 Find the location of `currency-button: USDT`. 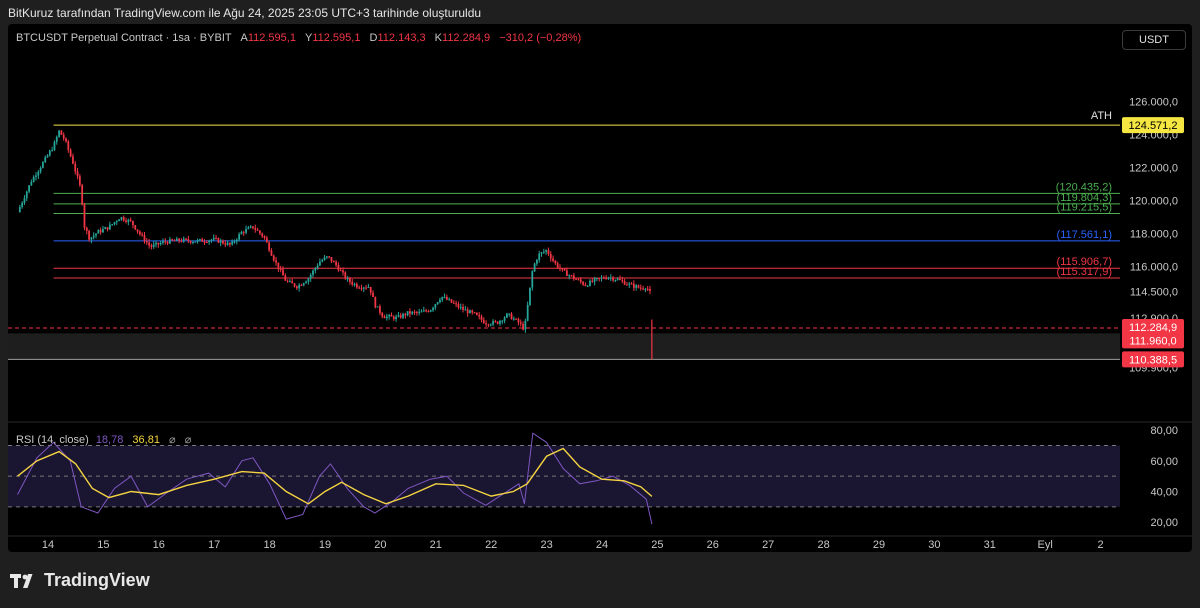

currency-button: USDT is located at coordinates (1154, 40).